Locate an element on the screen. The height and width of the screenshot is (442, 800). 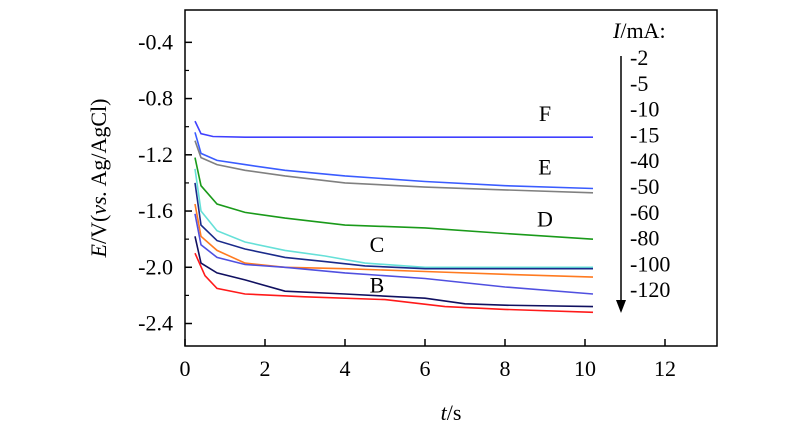
x-tick-label: 8 is located at coordinates (505, 368).